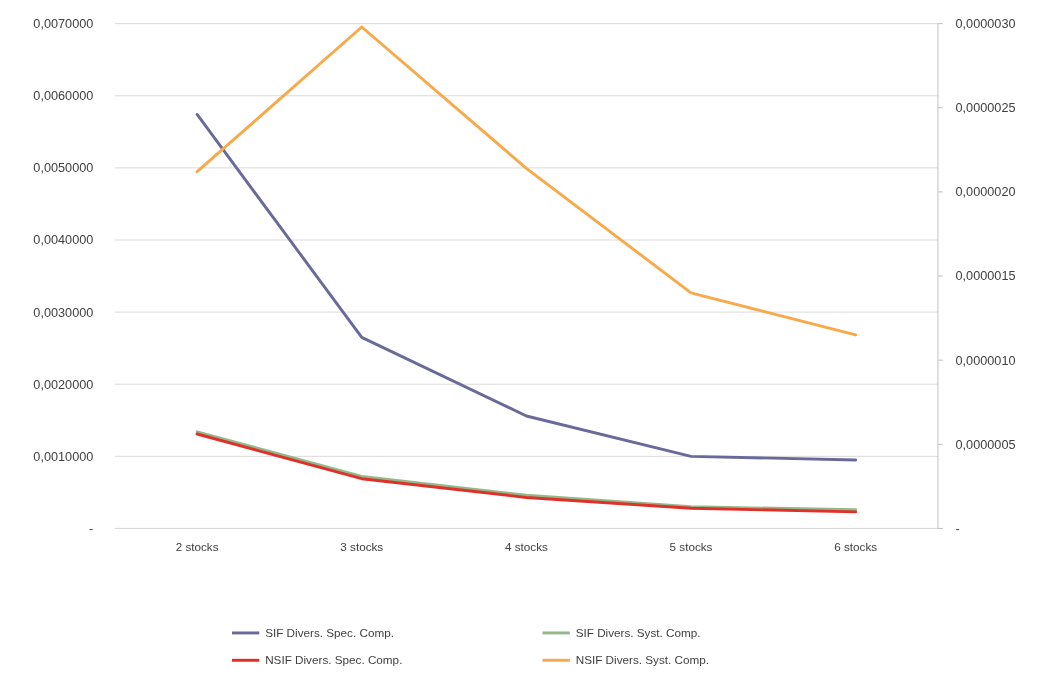 This screenshot has height=680, width=1043. I want to click on y2-tick-label: 0,0000010, so click(985, 360).